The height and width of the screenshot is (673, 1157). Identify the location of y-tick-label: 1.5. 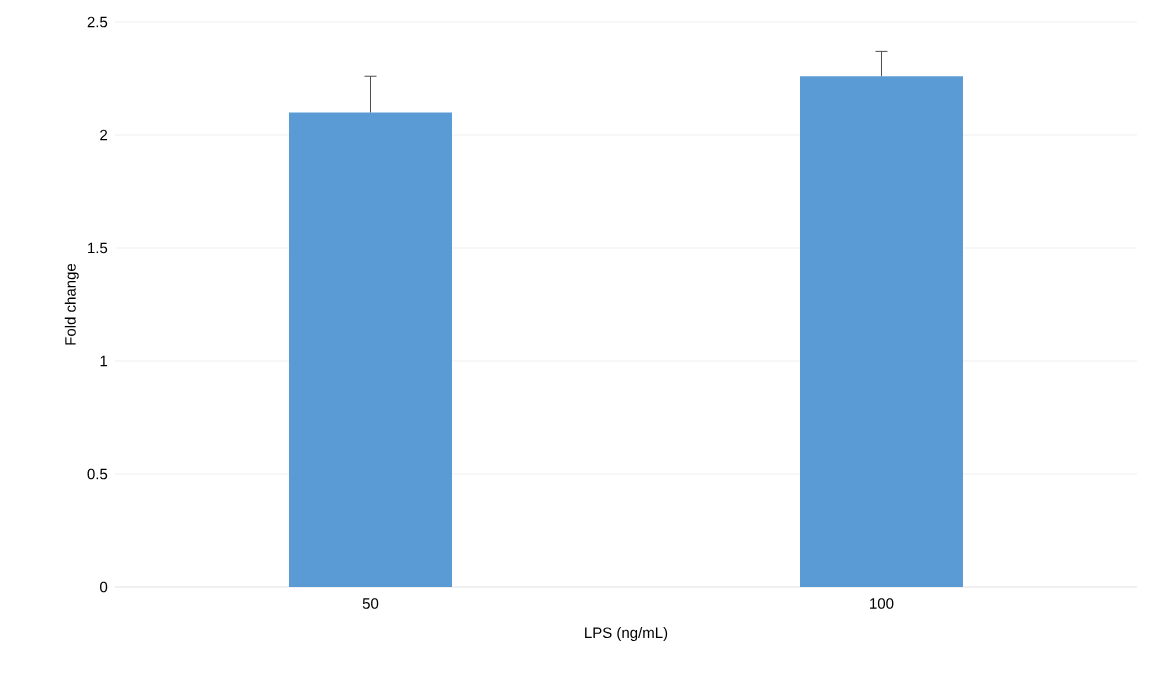
(98, 248).